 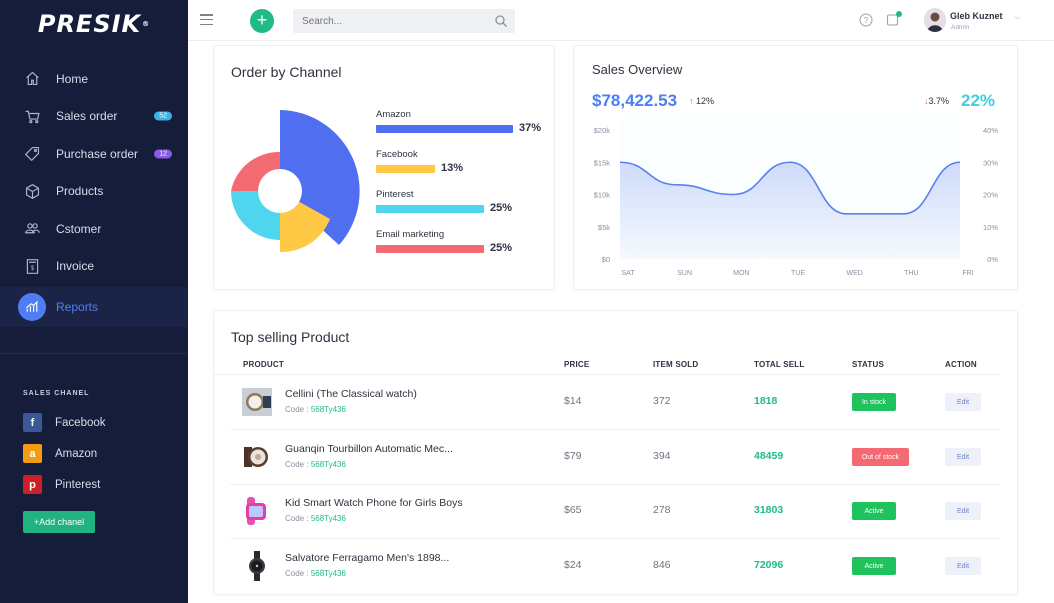 I want to click on product-name: Cellini (The Classical watch), so click(x=351, y=394).